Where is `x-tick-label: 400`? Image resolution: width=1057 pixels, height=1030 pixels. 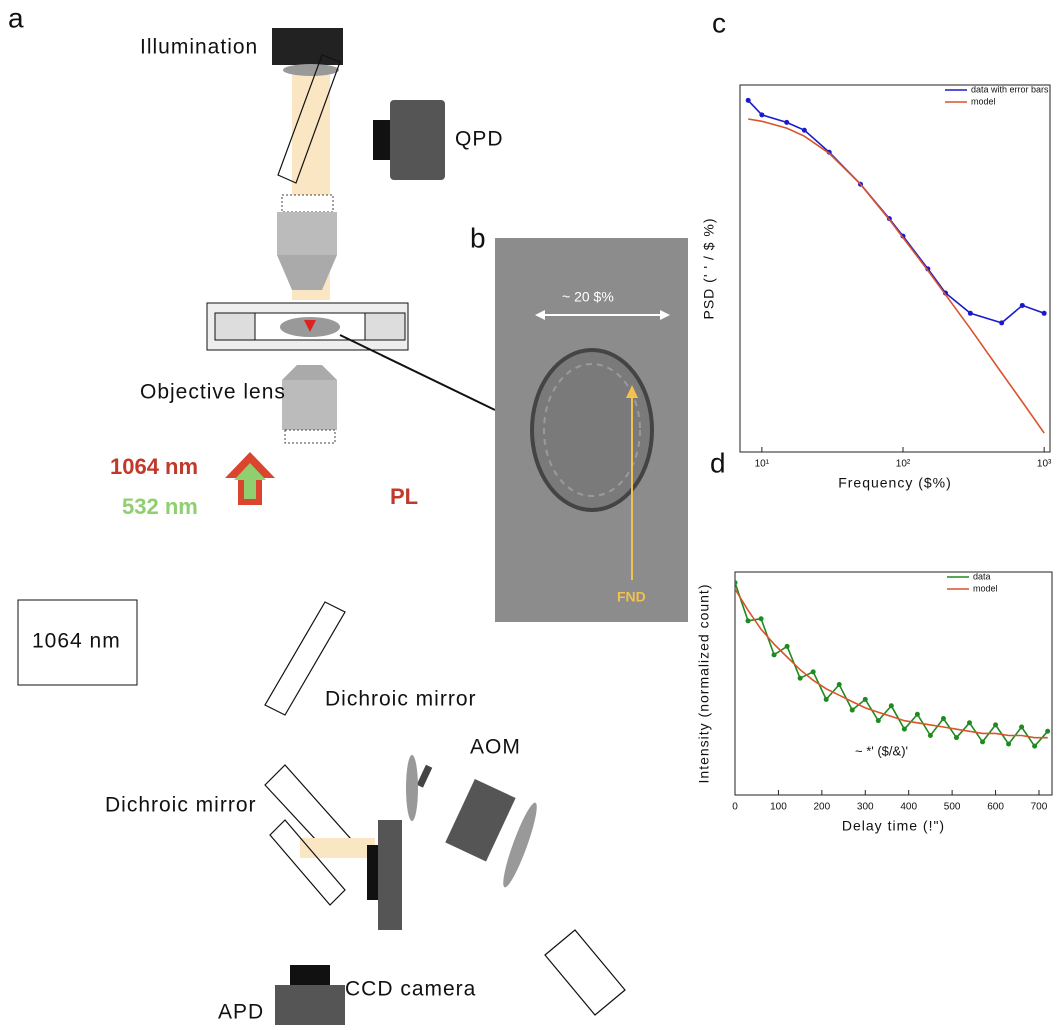 x-tick-label: 400 is located at coordinates (908, 807).